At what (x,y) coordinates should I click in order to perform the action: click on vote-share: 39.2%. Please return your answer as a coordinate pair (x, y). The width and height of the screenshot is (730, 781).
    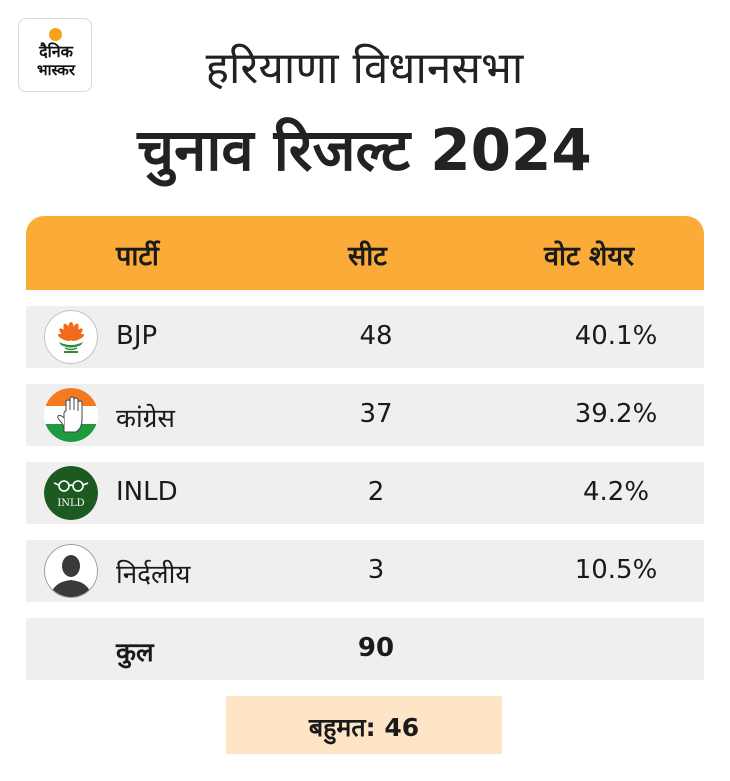
    Looking at the image, I should click on (616, 414).